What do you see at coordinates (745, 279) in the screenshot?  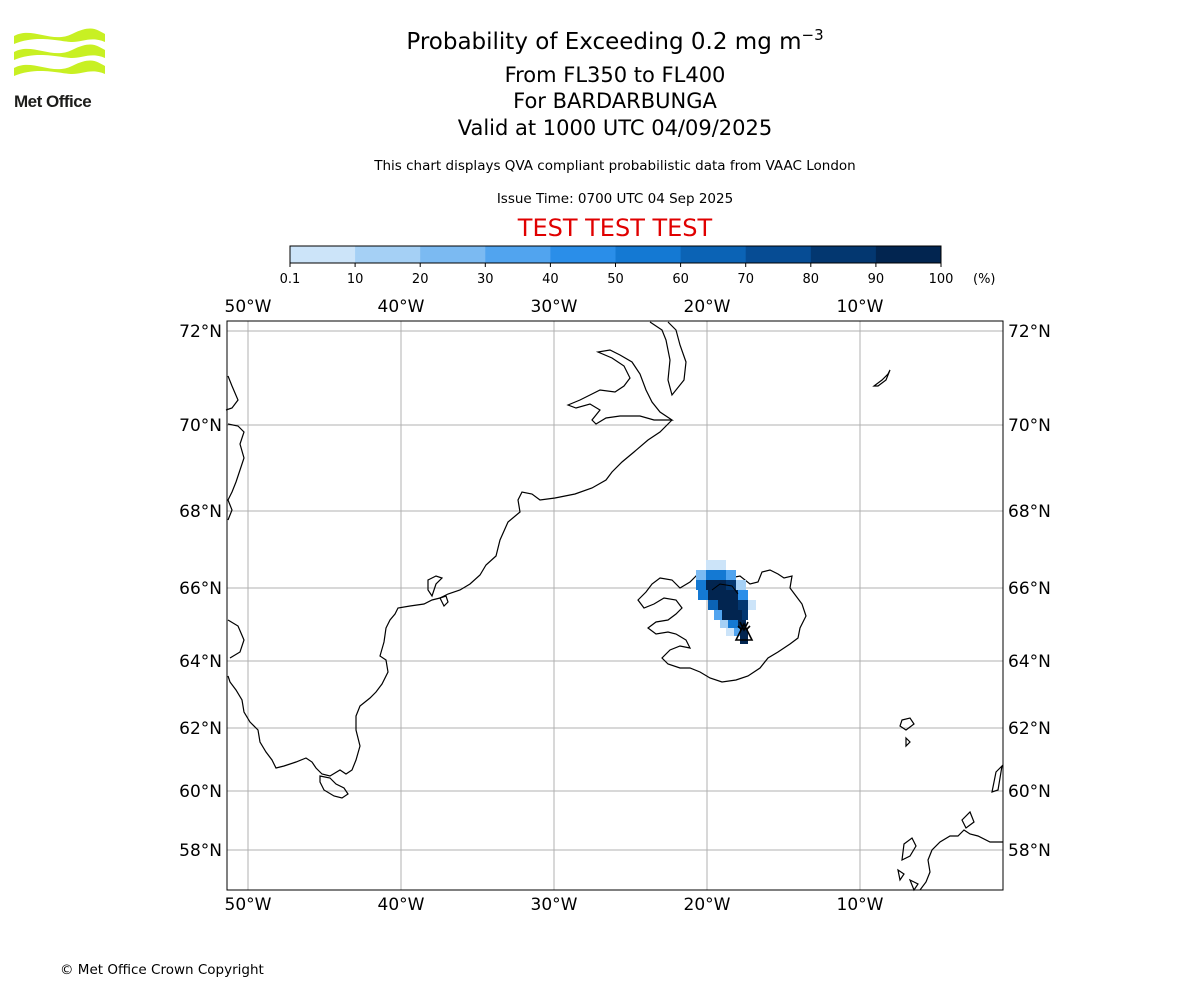 I see `colorbar-tick-label: 70` at bounding box center [745, 279].